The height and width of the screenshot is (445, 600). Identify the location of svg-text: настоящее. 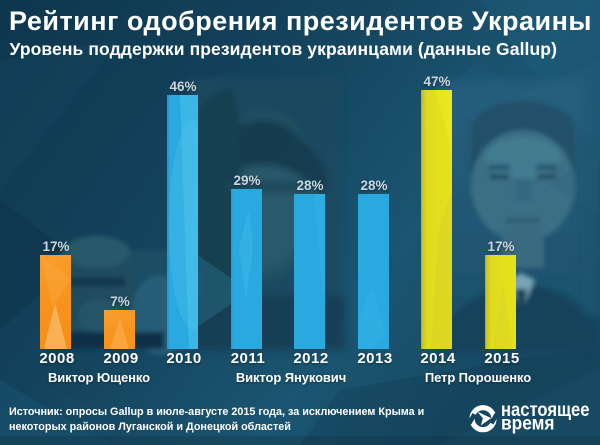
(545, 410).